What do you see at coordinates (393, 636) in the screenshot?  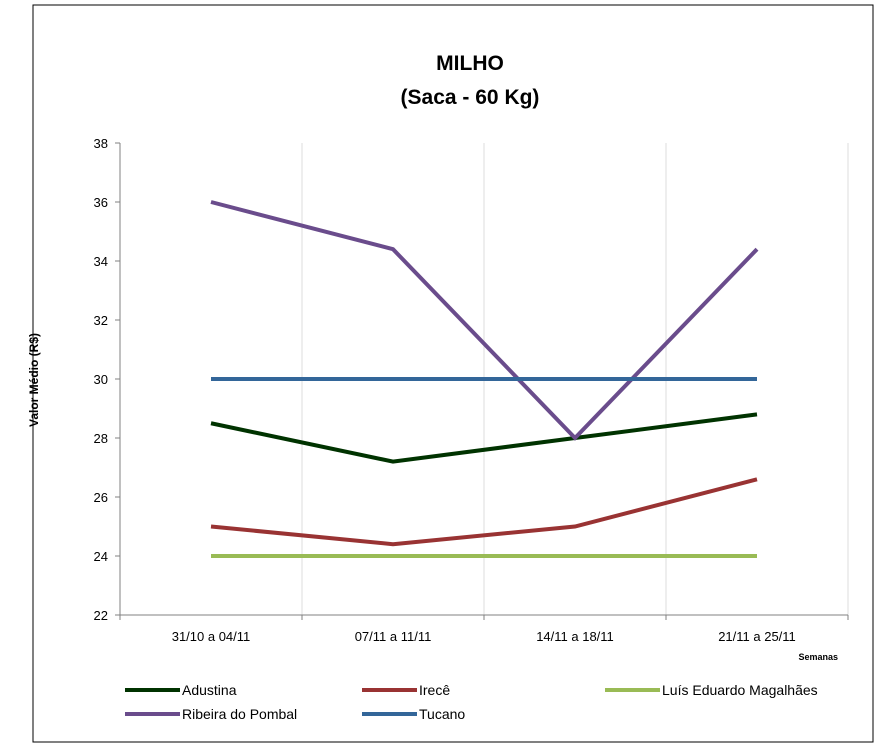 I see `x-tick-label: 07/11 a 11/11` at bounding box center [393, 636].